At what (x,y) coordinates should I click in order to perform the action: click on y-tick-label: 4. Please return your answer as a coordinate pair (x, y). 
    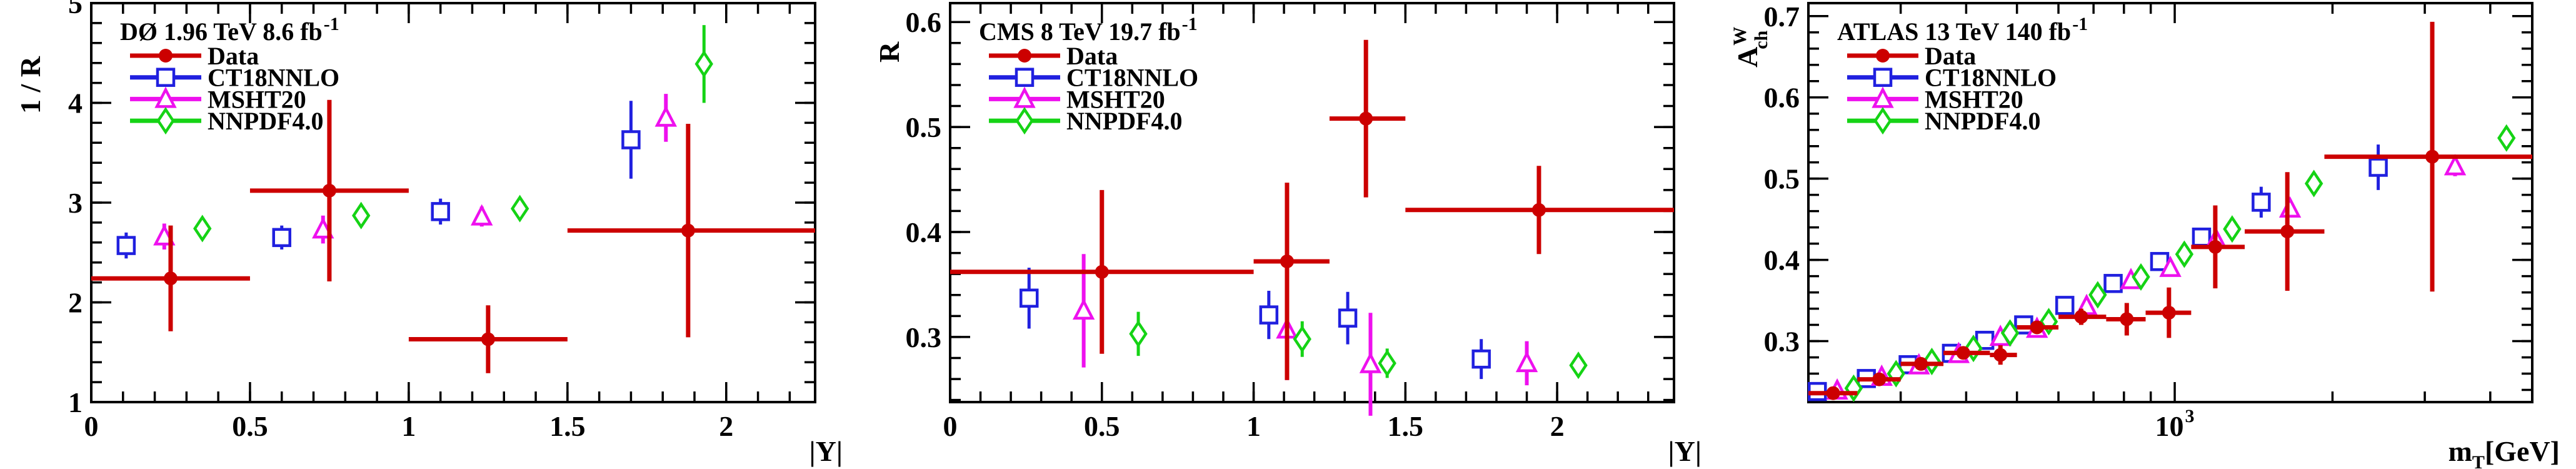
    Looking at the image, I should click on (75, 103).